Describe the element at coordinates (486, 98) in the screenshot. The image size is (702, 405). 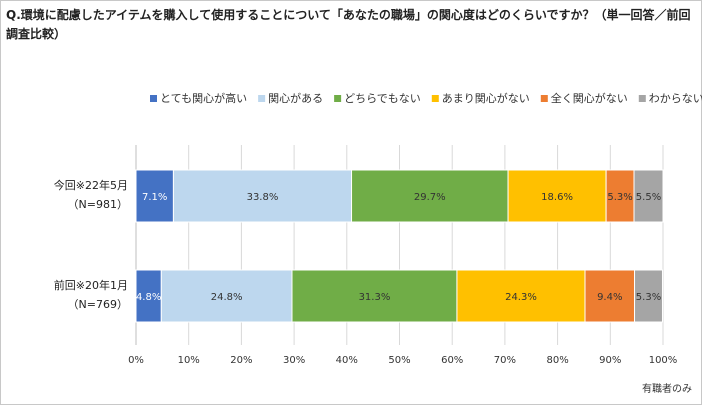
I see `legend-label: あまり関心がない` at that location.